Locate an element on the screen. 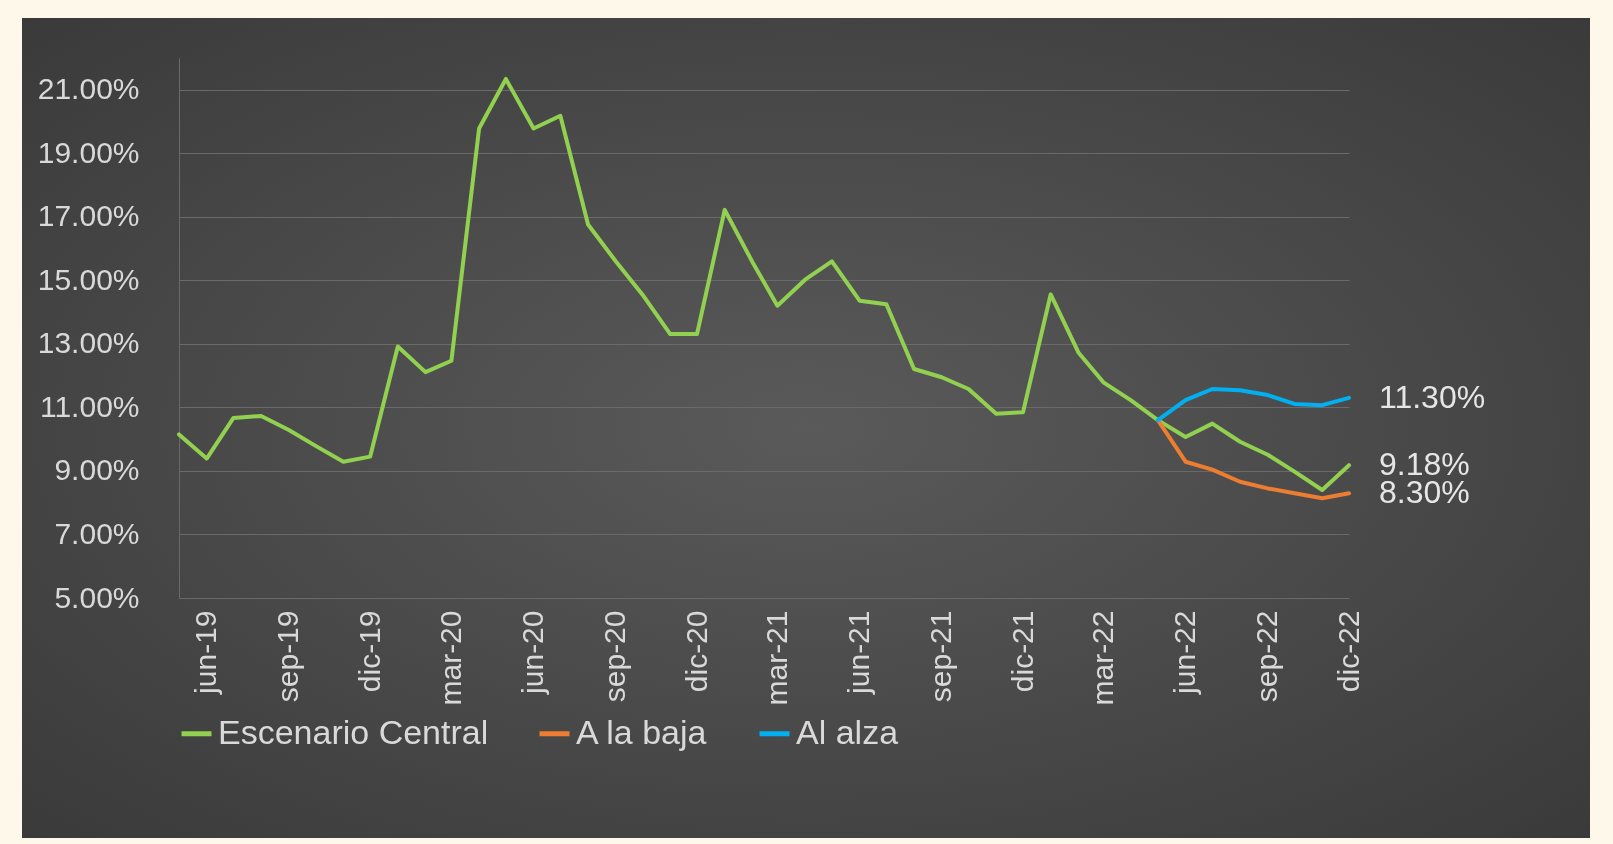 The image size is (1613, 844). y-tick-label: 17.00% is located at coordinates (88, 216).